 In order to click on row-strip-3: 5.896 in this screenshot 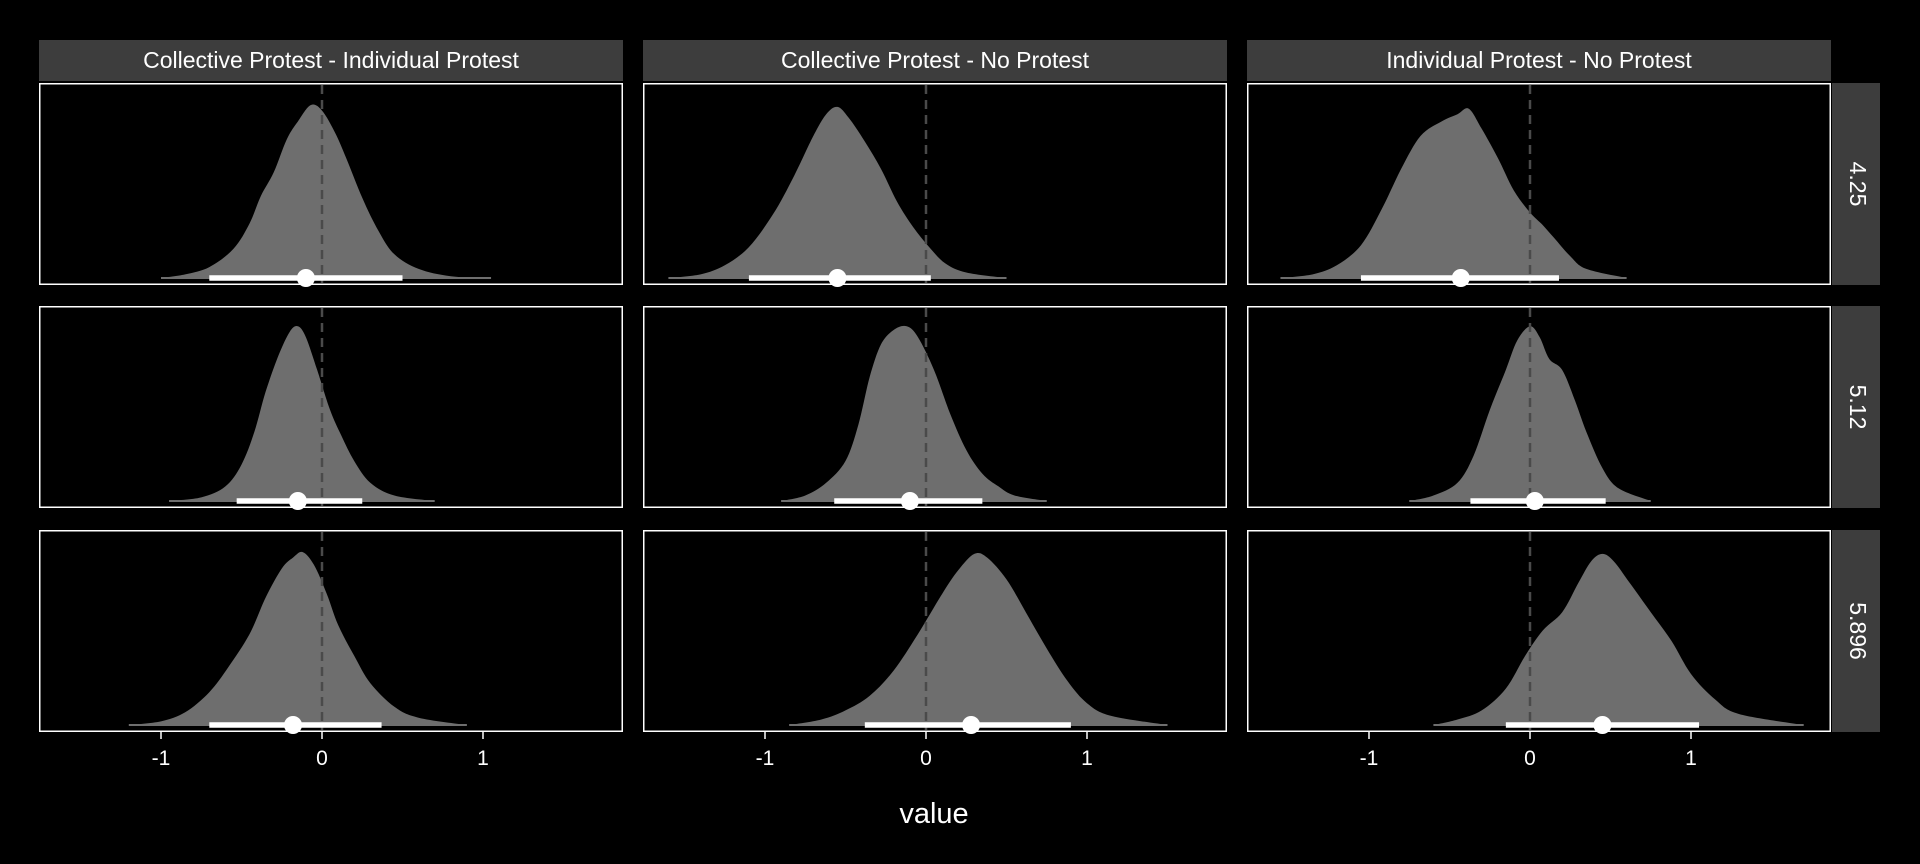, I will do `click(1856, 631)`.